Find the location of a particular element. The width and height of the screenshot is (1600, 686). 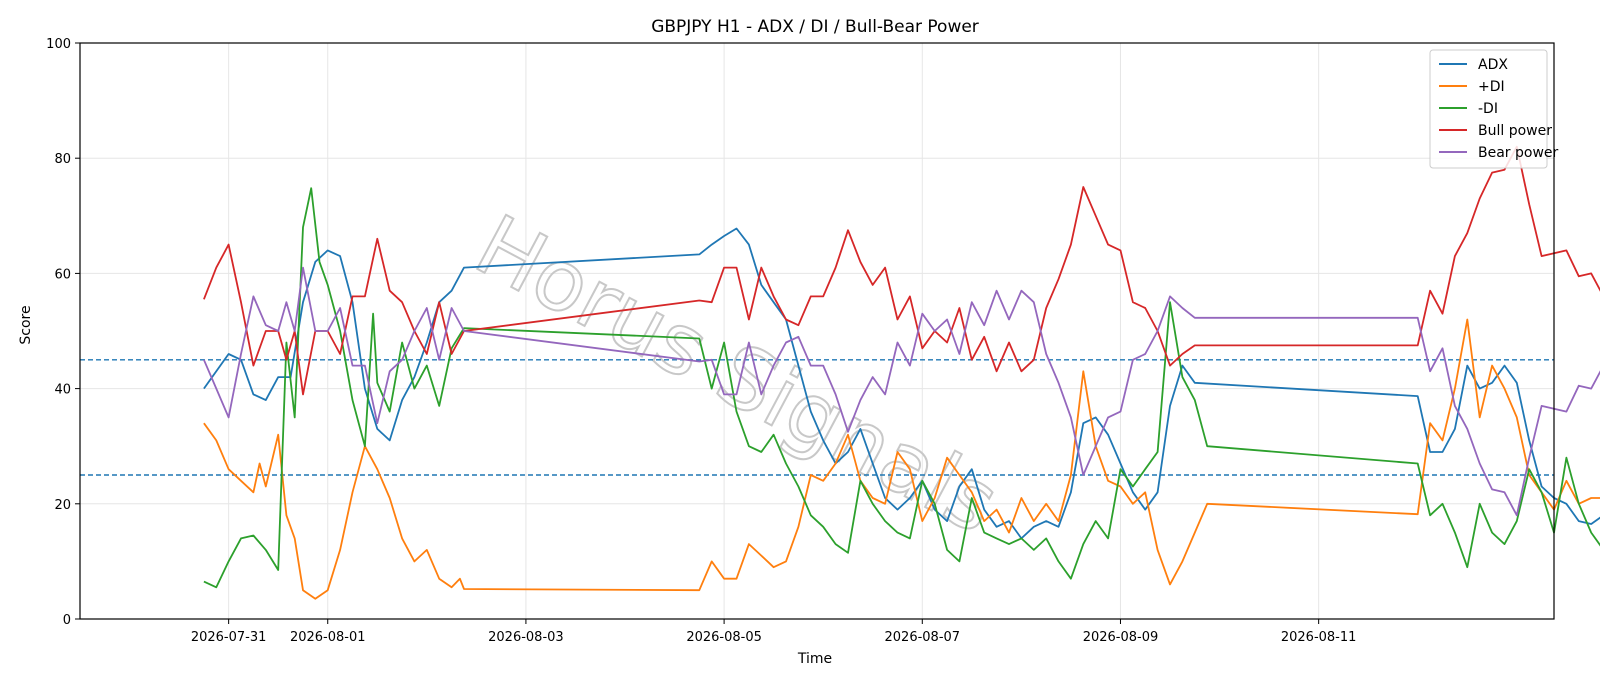

x-tick-label: 2026-07-31 is located at coordinates (229, 637).